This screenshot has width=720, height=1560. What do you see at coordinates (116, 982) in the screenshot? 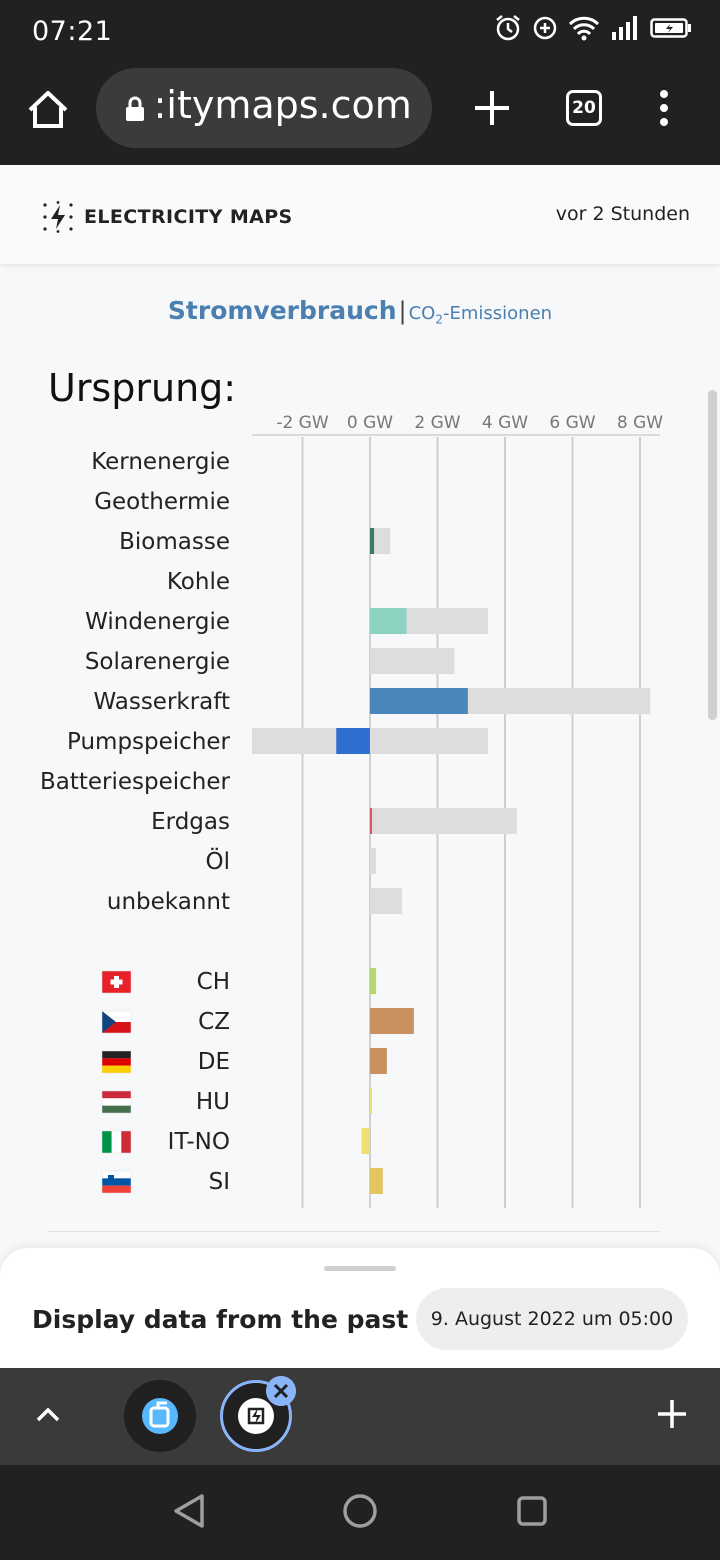
I see `switzerland-flag-icon` at bounding box center [116, 982].